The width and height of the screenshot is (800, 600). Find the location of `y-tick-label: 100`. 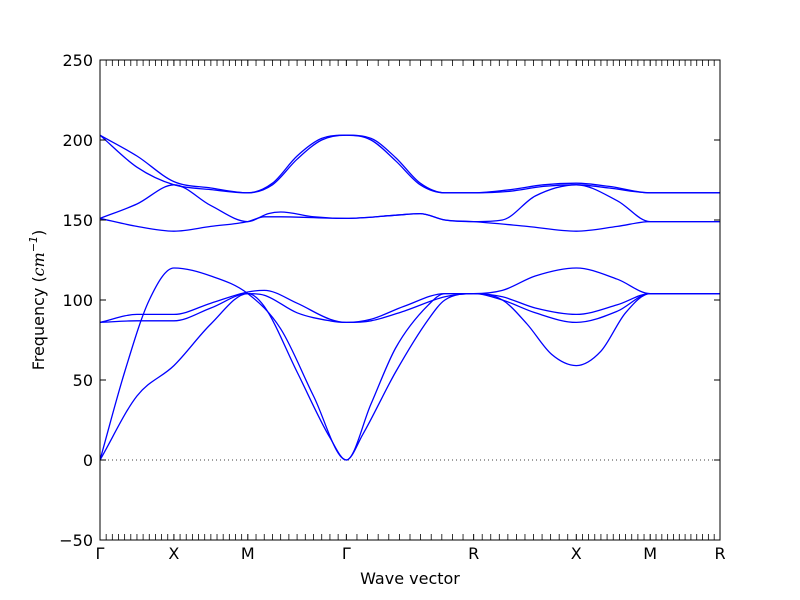

y-tick-label: 100 is located at coordinates (77, 300).